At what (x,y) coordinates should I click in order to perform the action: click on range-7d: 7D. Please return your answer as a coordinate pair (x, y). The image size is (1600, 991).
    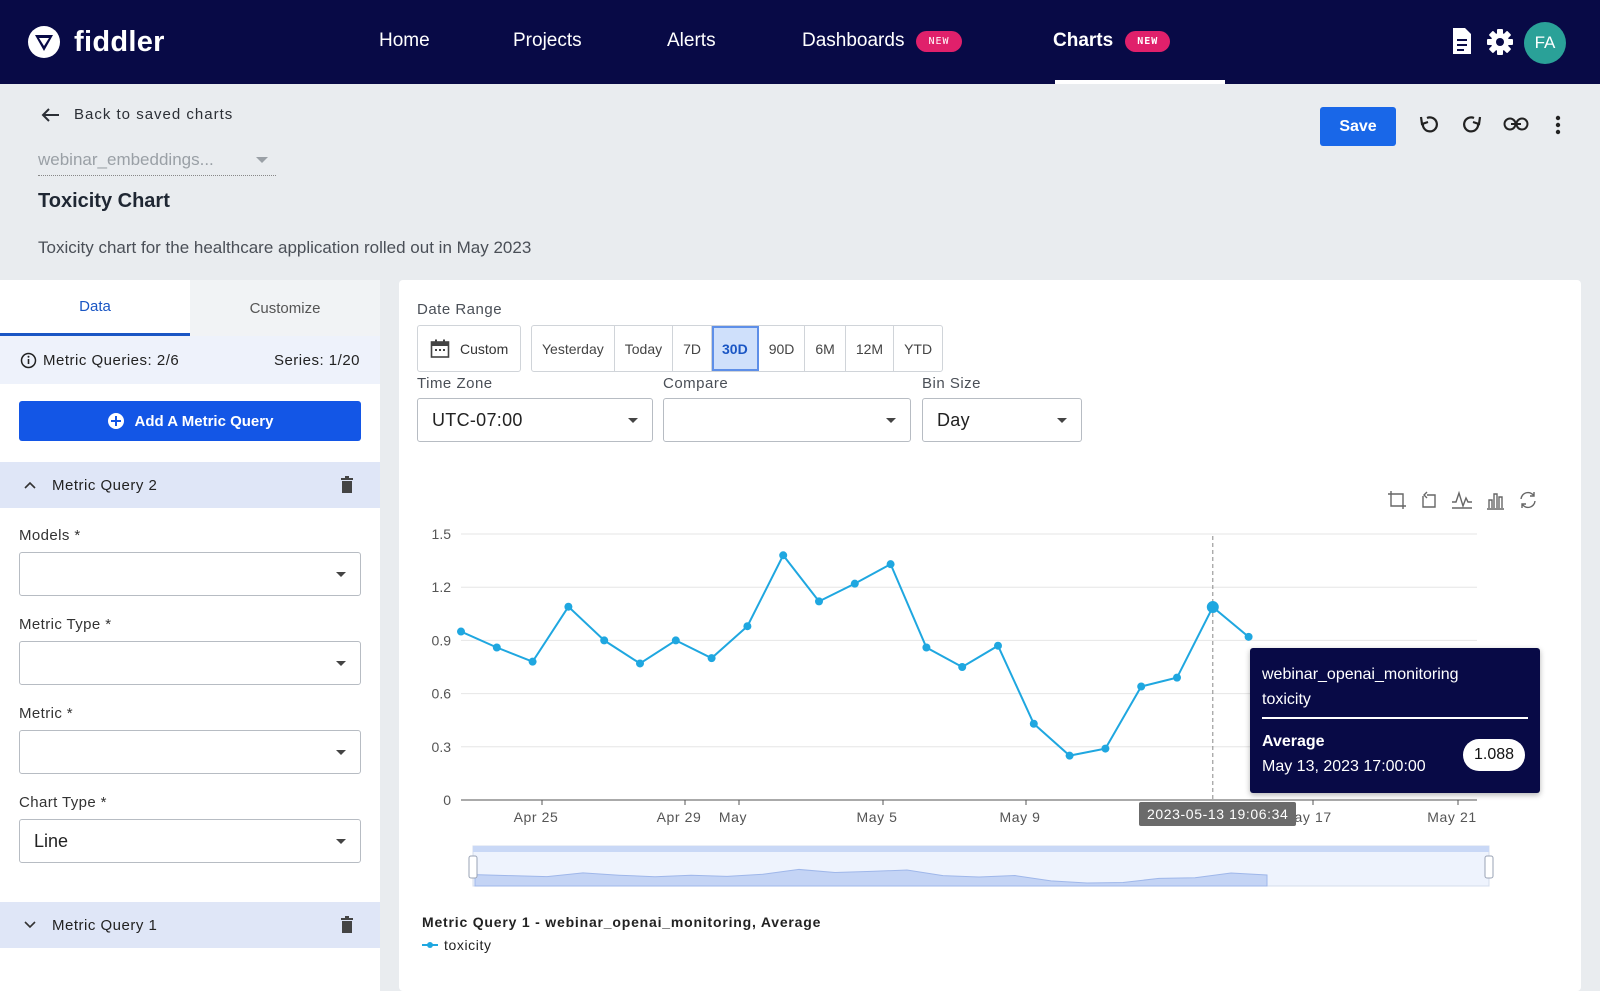
    Looking at the image, I should click on (693, 348).